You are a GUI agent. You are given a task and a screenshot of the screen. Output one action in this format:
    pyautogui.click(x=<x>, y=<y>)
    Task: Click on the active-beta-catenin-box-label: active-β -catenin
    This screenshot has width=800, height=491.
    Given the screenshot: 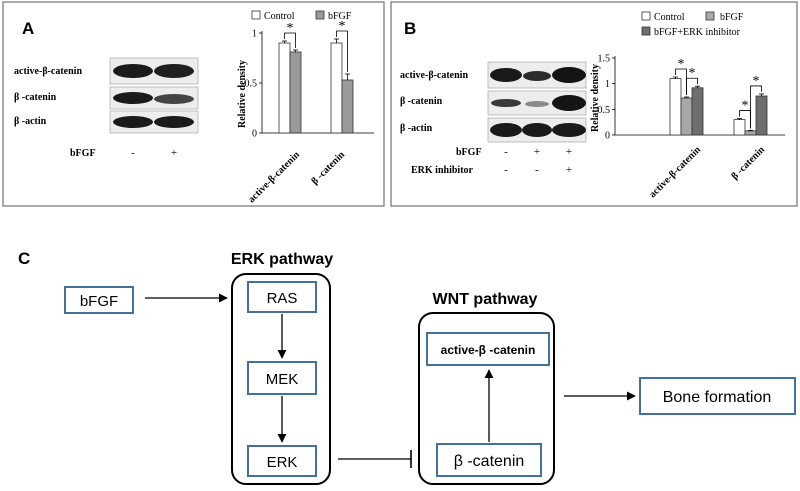 What is the action you would take?
    pyautogui.click(x=488, y=350)
    